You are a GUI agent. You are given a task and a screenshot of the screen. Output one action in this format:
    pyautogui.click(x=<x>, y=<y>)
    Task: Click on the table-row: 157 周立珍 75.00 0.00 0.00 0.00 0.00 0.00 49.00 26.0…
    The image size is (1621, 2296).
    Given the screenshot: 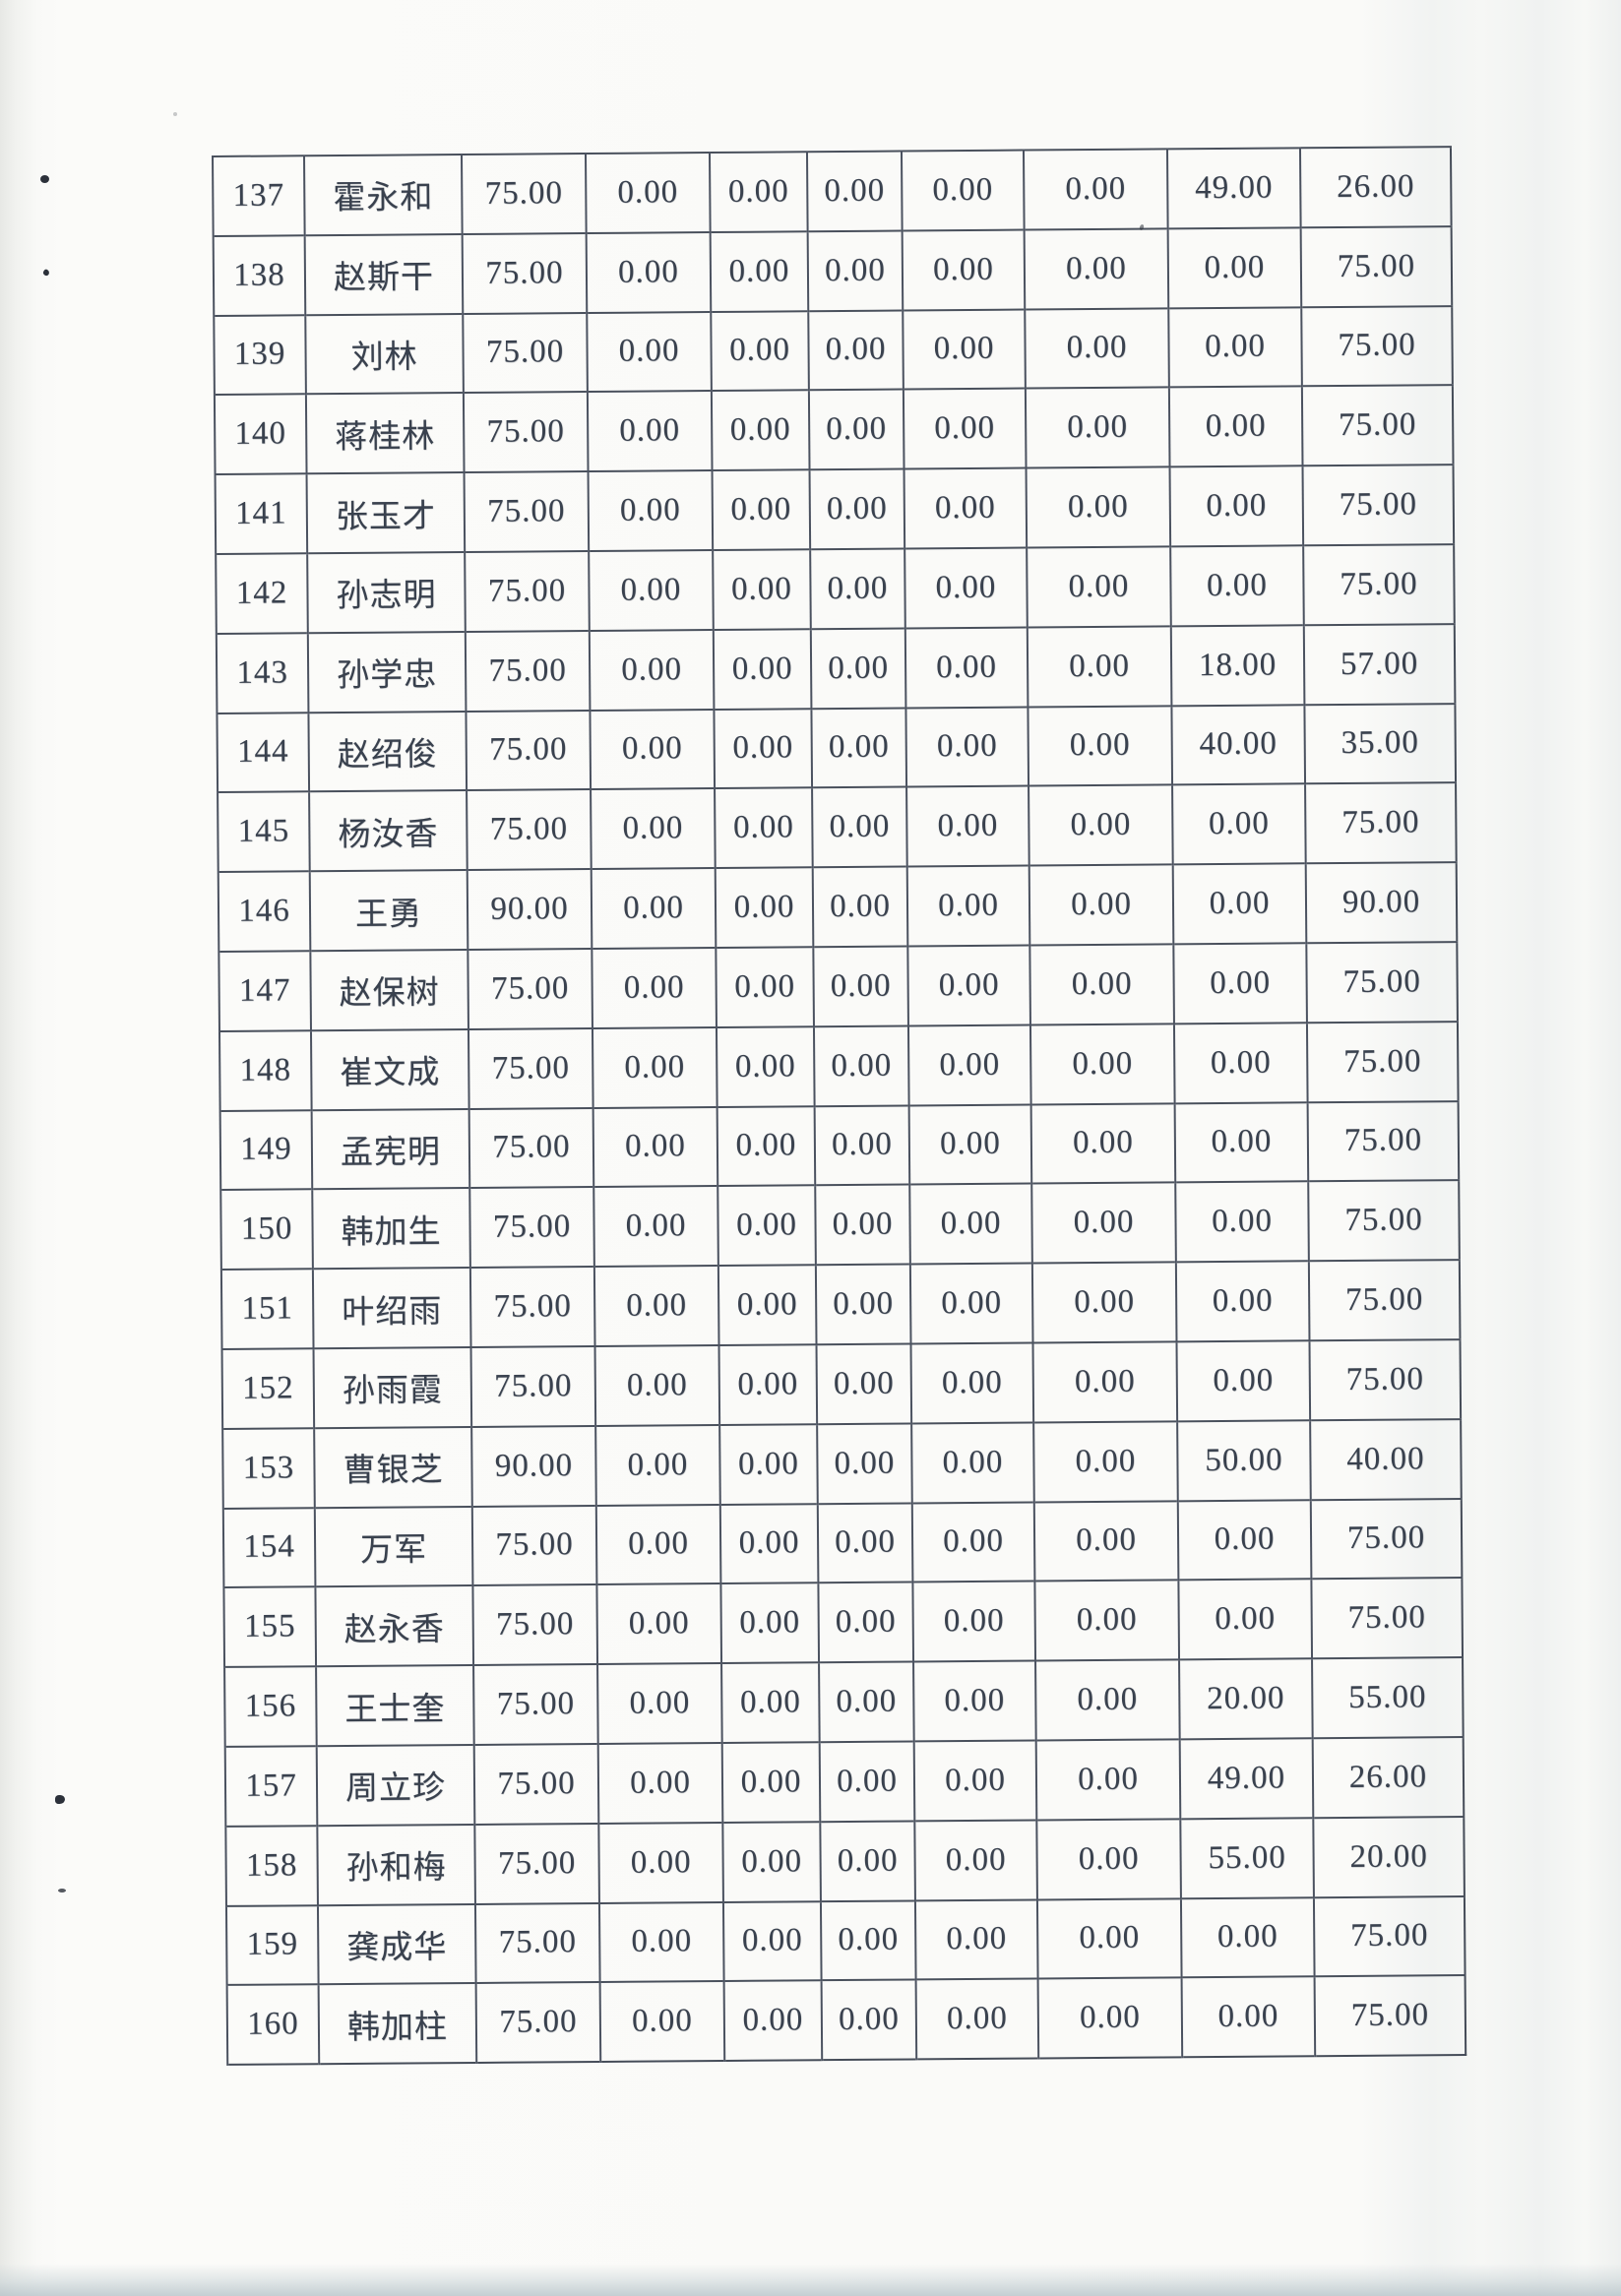 What is the action you would take?
    pyautogui.click(x=844, y=1782)
    